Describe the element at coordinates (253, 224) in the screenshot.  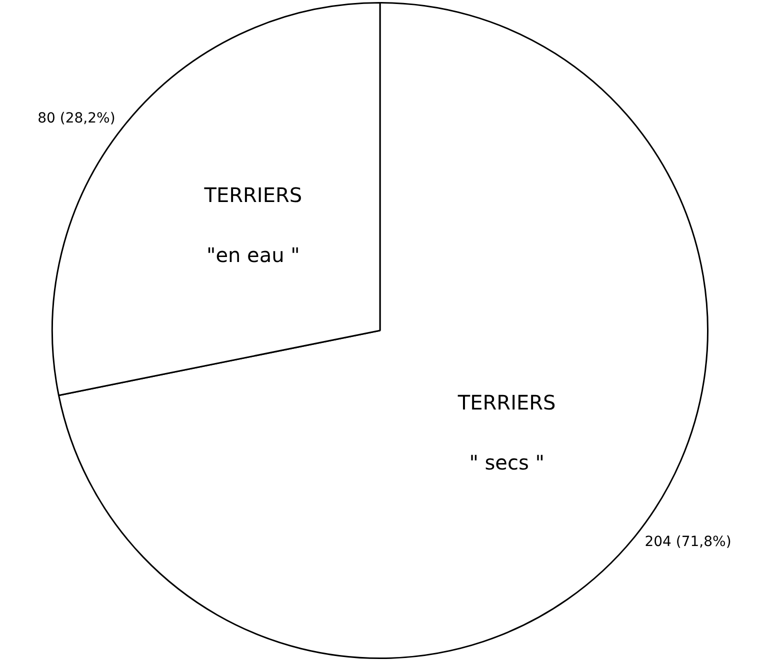
I see `category-label: TERRIERS "en eau "` at that location.